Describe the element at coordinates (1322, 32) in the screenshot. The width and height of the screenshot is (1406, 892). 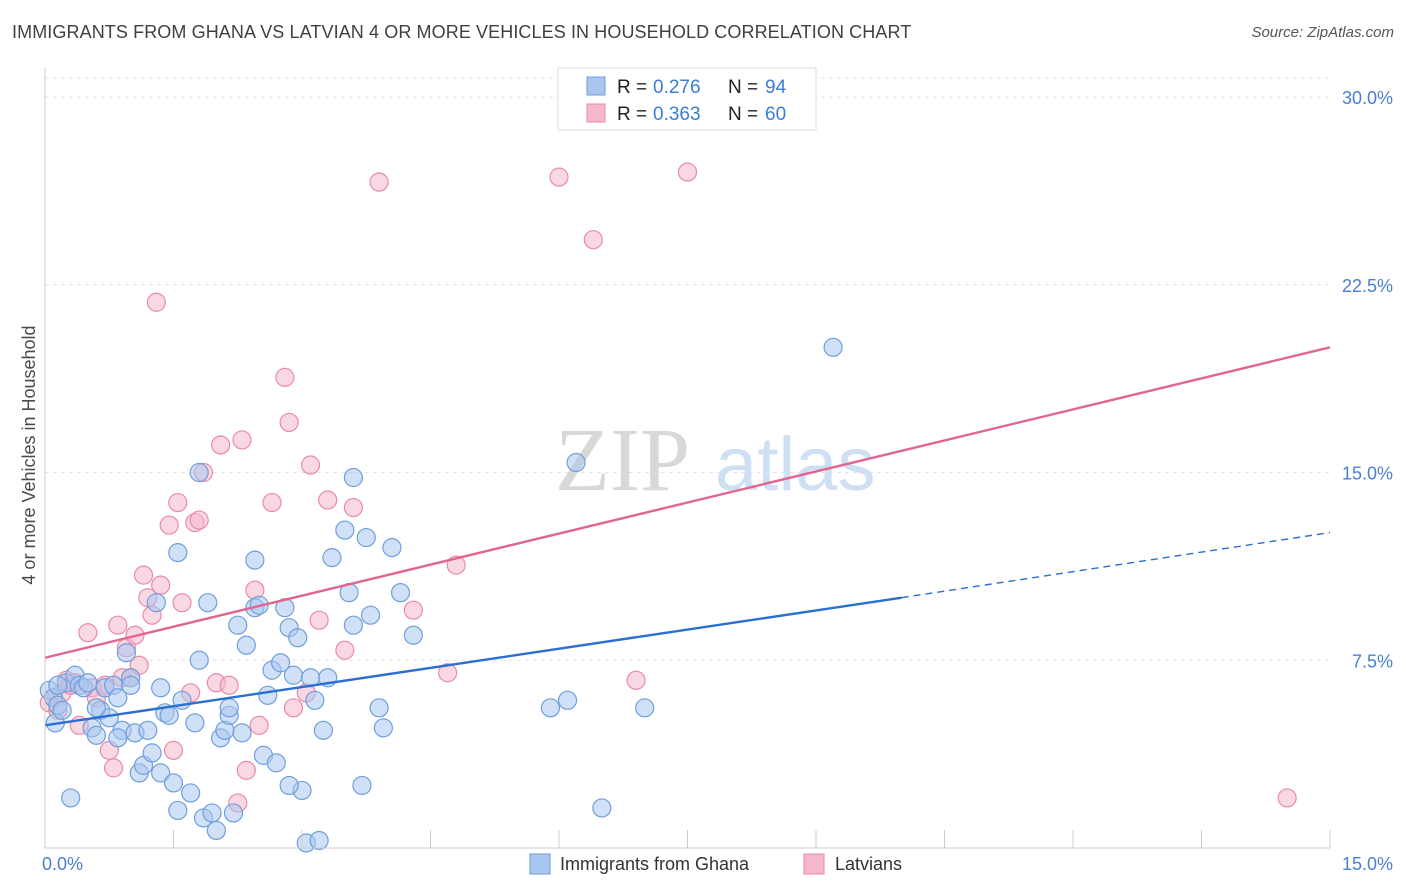
I see `source-credit: Source: ZipAtlas.com` at that location.